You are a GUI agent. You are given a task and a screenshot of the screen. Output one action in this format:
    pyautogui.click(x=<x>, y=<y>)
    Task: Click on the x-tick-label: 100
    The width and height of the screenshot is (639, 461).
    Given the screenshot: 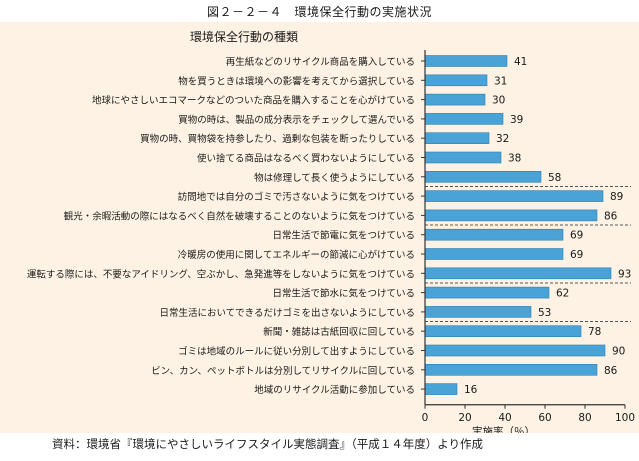 What is the action you would take?
    pyautogui.click(x=625, y=418)
    